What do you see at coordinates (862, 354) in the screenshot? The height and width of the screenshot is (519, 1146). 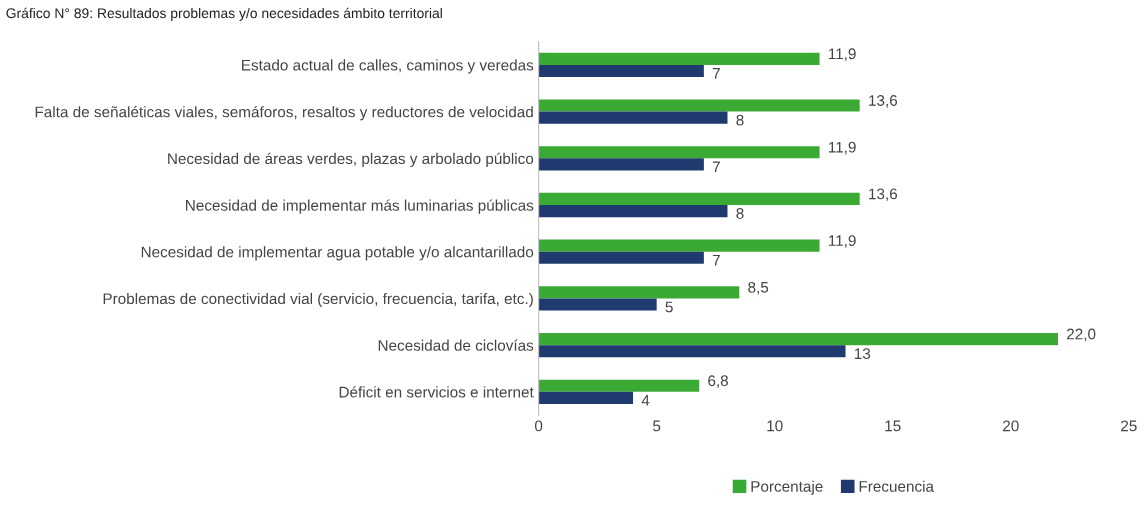 I see `data-label: 13` at bounding box center [862, 354].